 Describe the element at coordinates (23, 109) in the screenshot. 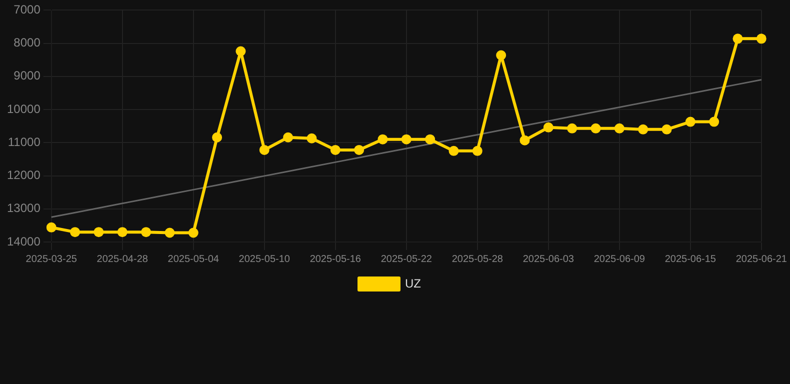

I see `y-tick-label: 10000` at that location.